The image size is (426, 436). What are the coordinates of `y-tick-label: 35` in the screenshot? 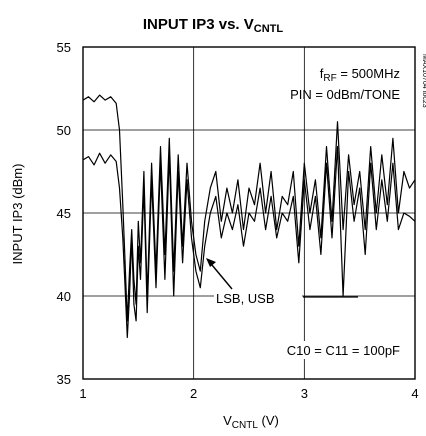 It's located at (64, 379).